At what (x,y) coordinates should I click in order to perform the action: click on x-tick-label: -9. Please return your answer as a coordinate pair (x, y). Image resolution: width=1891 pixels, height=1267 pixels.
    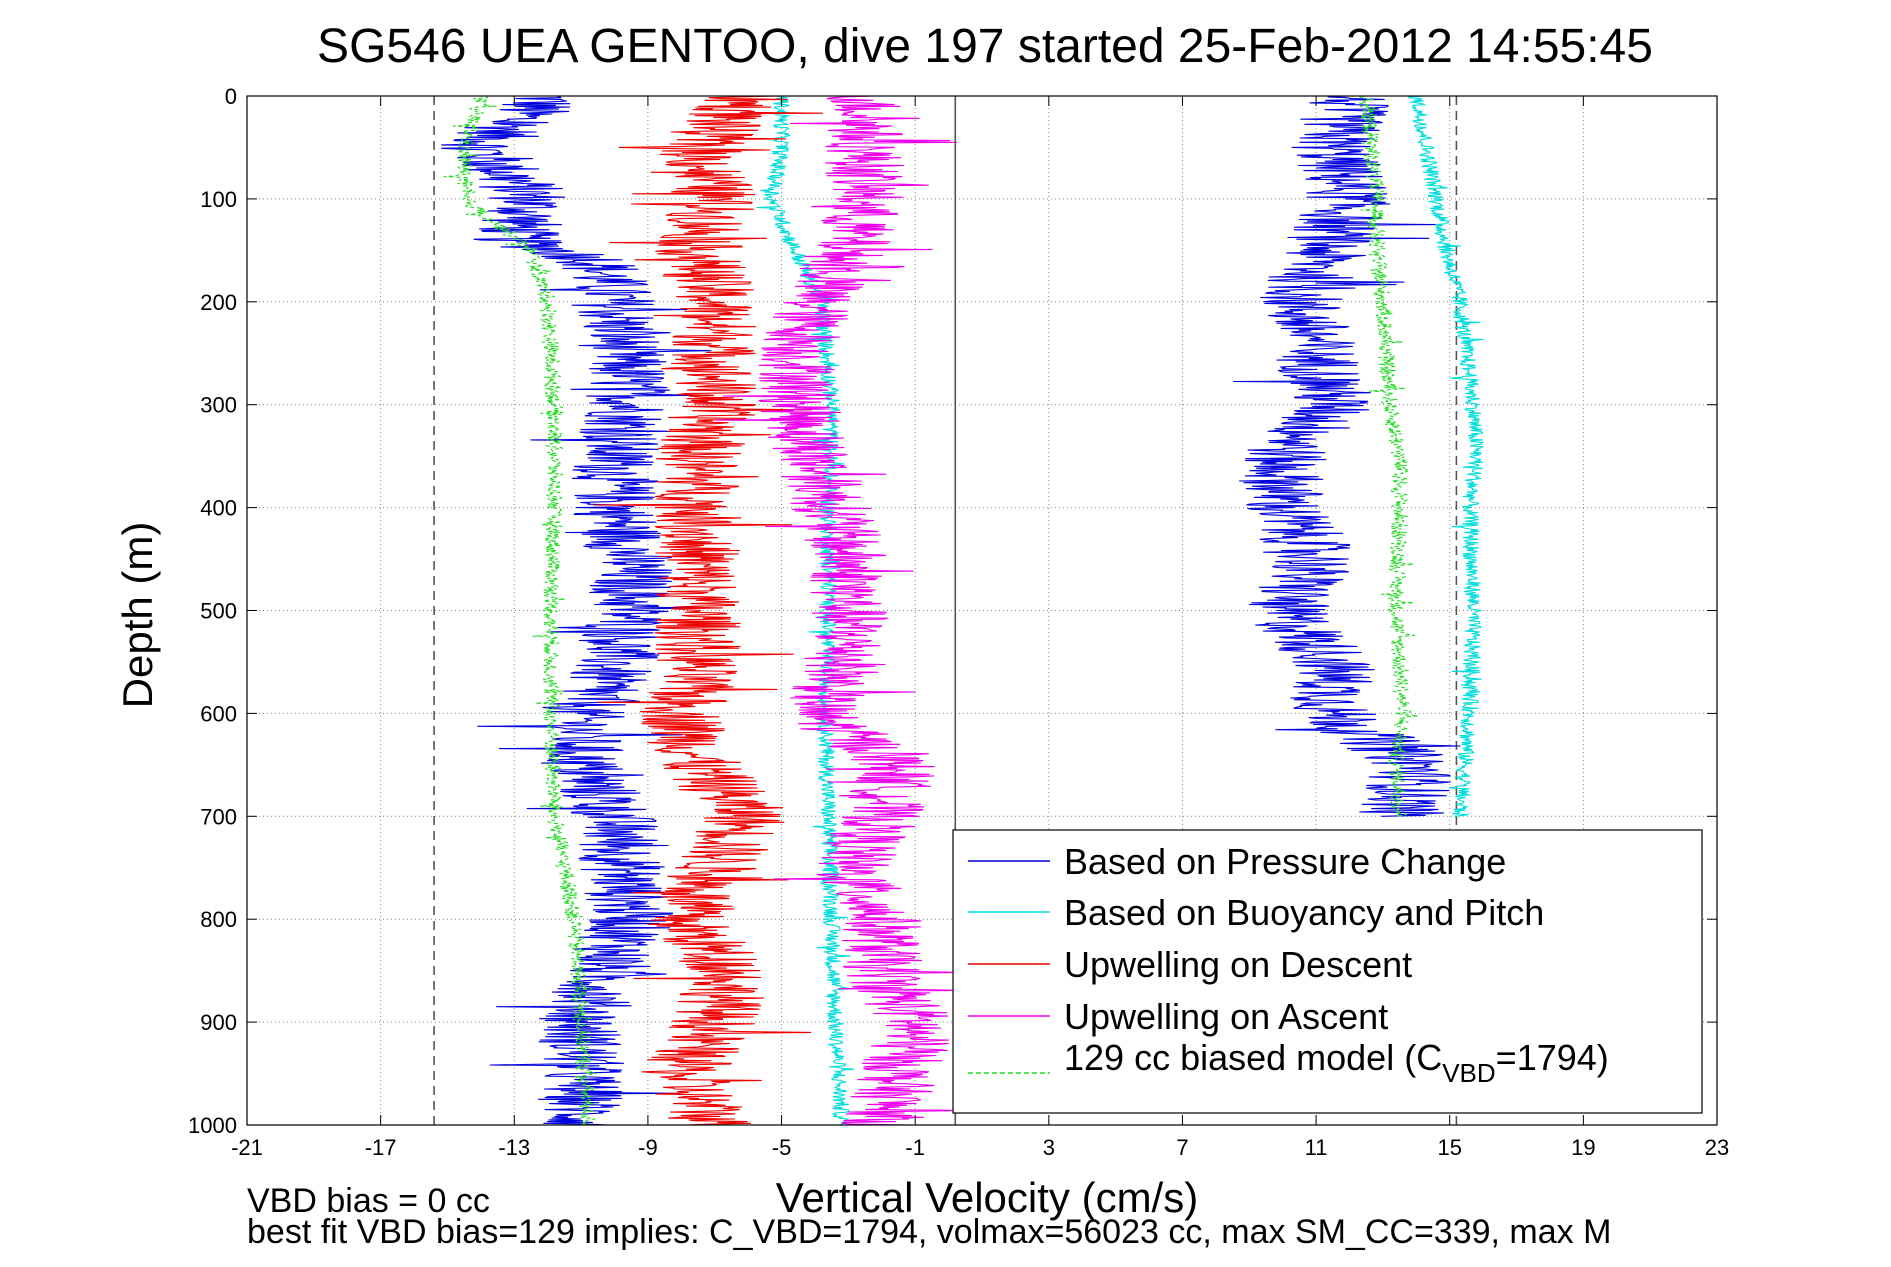
    Looking at the image, I should click on (648, 1147).